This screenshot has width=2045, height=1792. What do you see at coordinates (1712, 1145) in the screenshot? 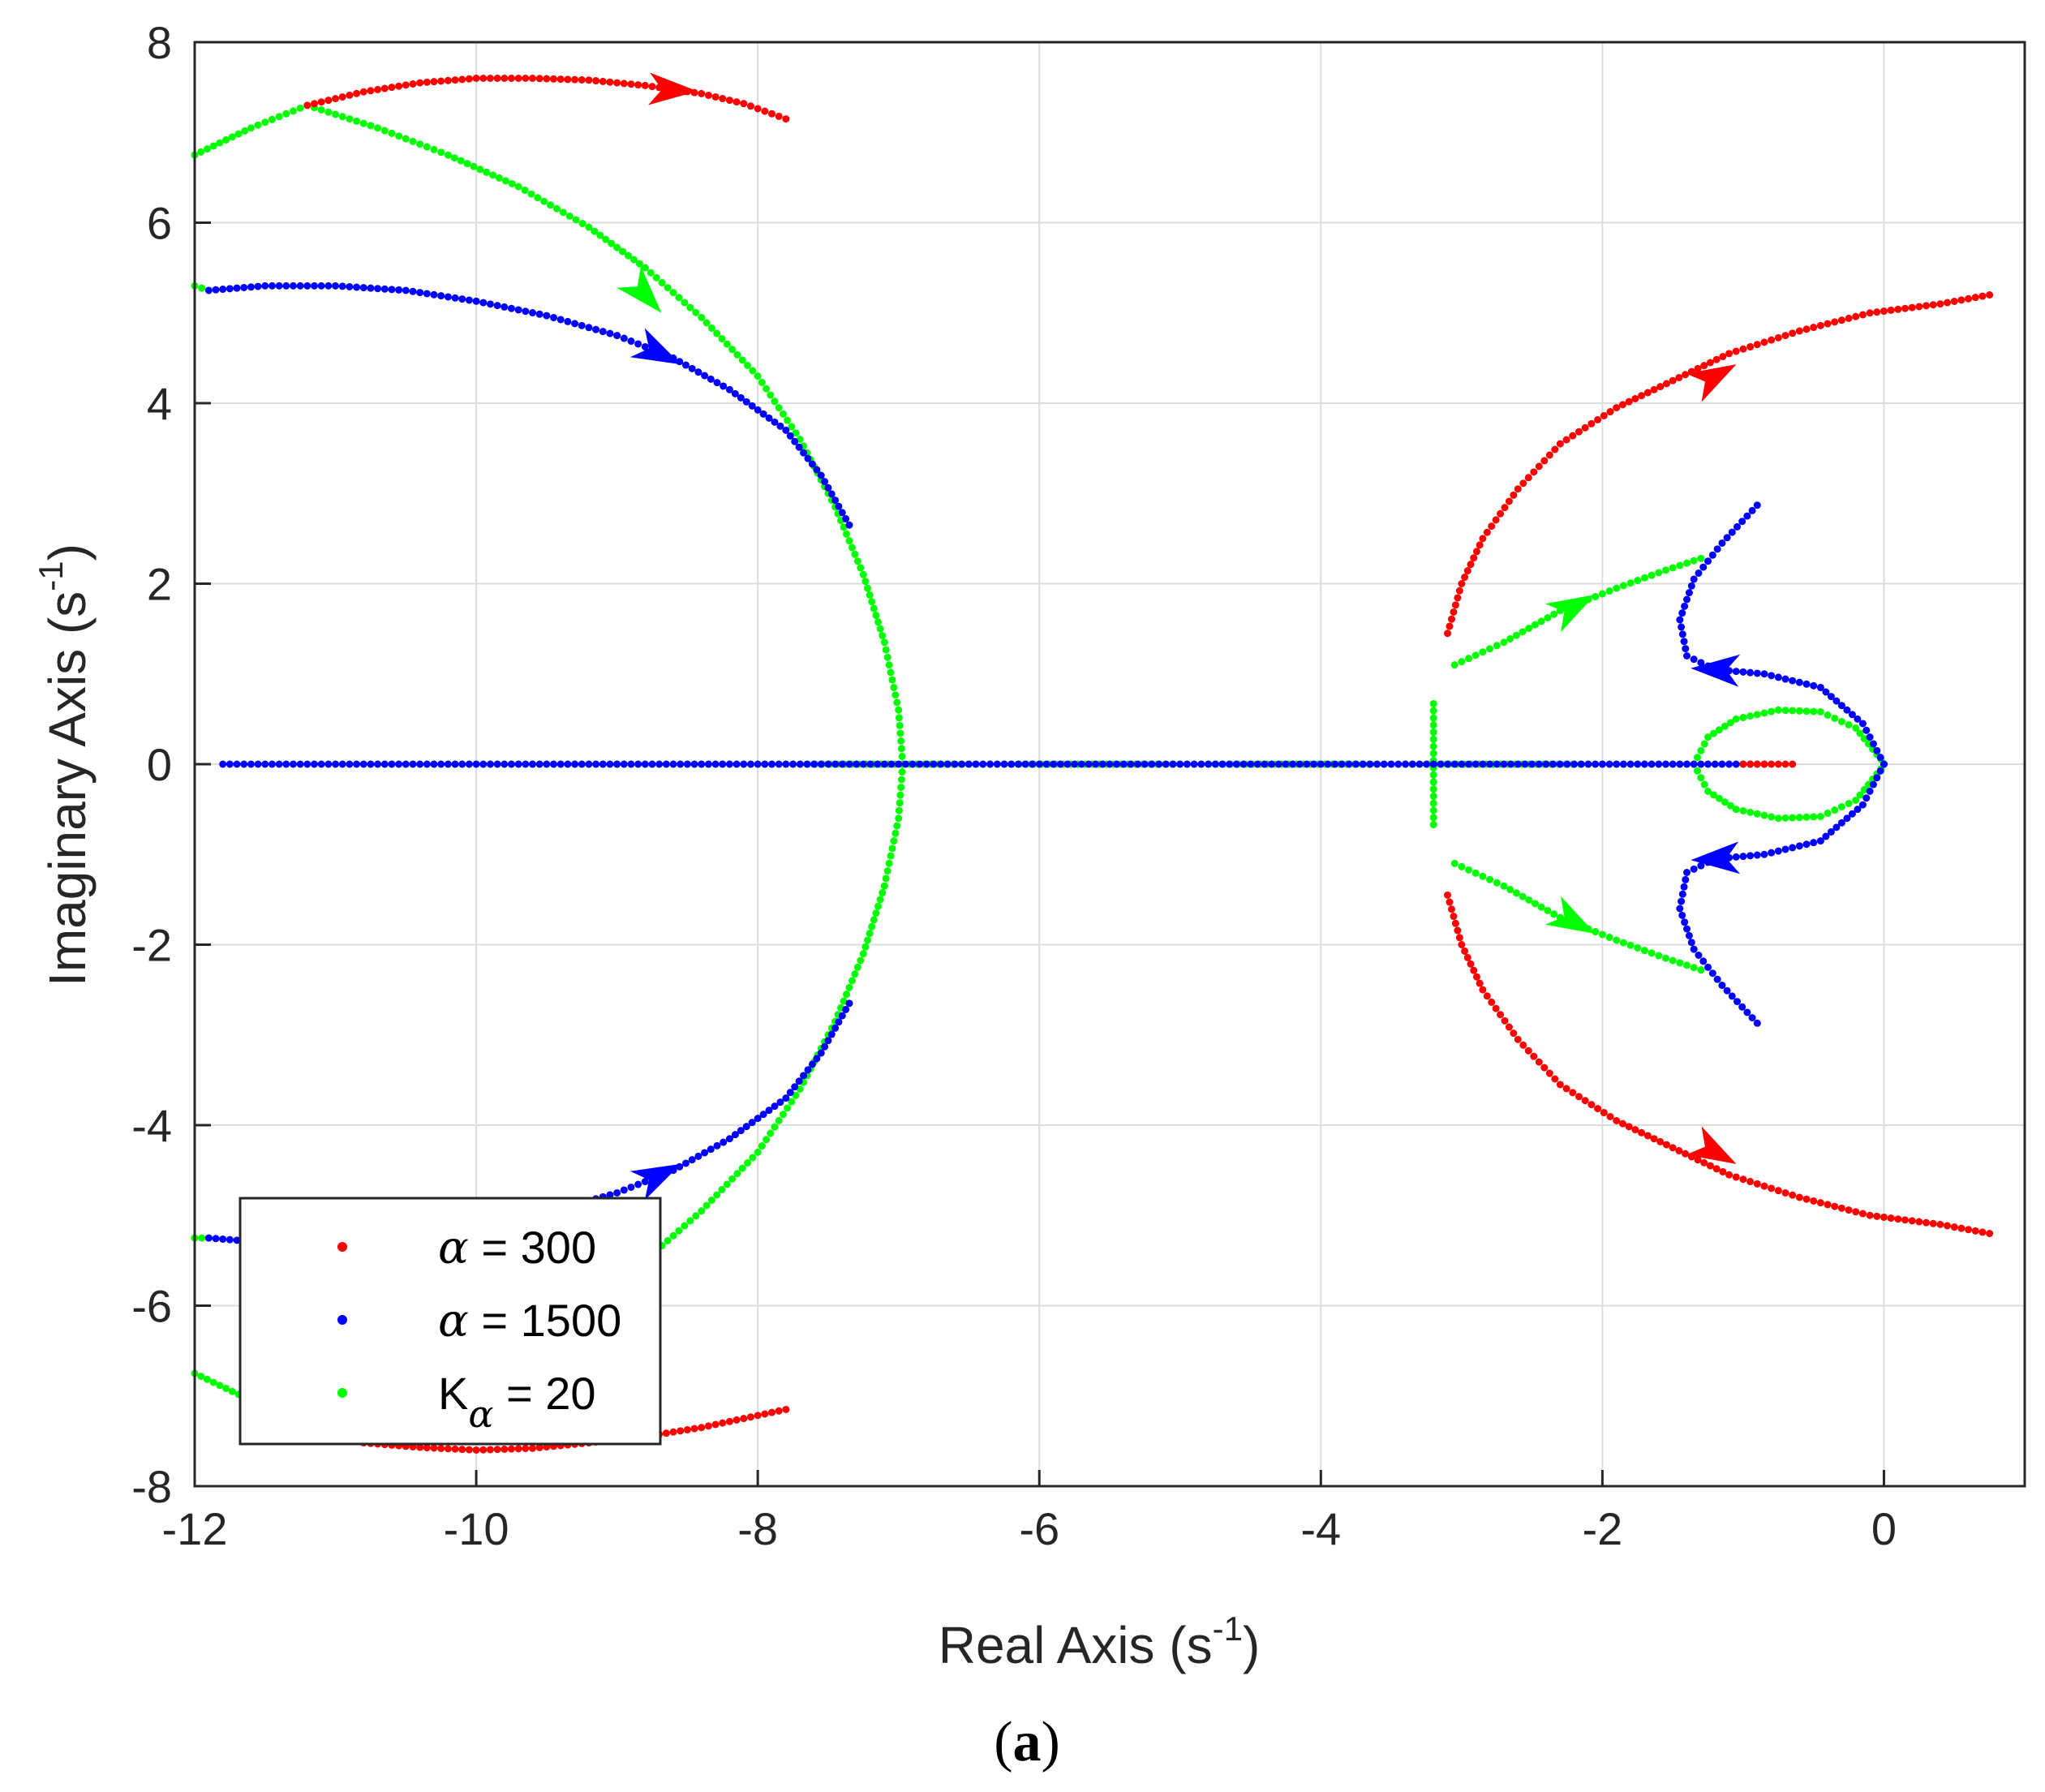
I see `direction-arrow` at bounding box center [1712, 1145].